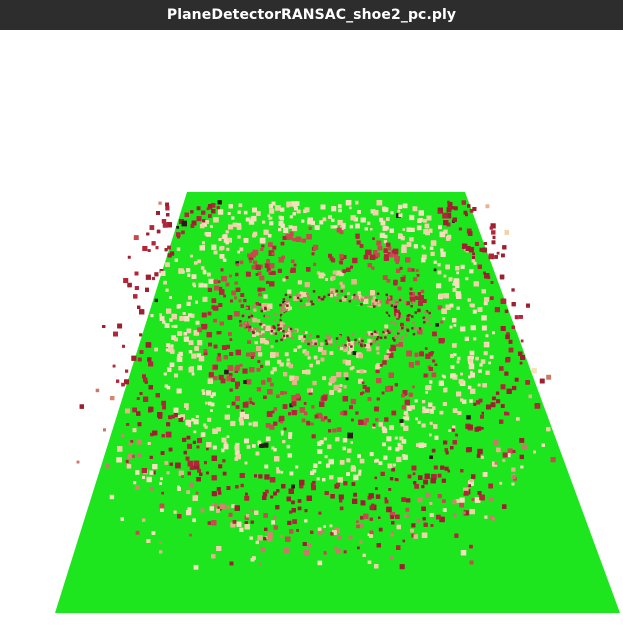 The image size is (623, 625). I want to click on title-bar: PlaneDetectorRANSAC_shoe2_pc.ply, so click(311, 15).